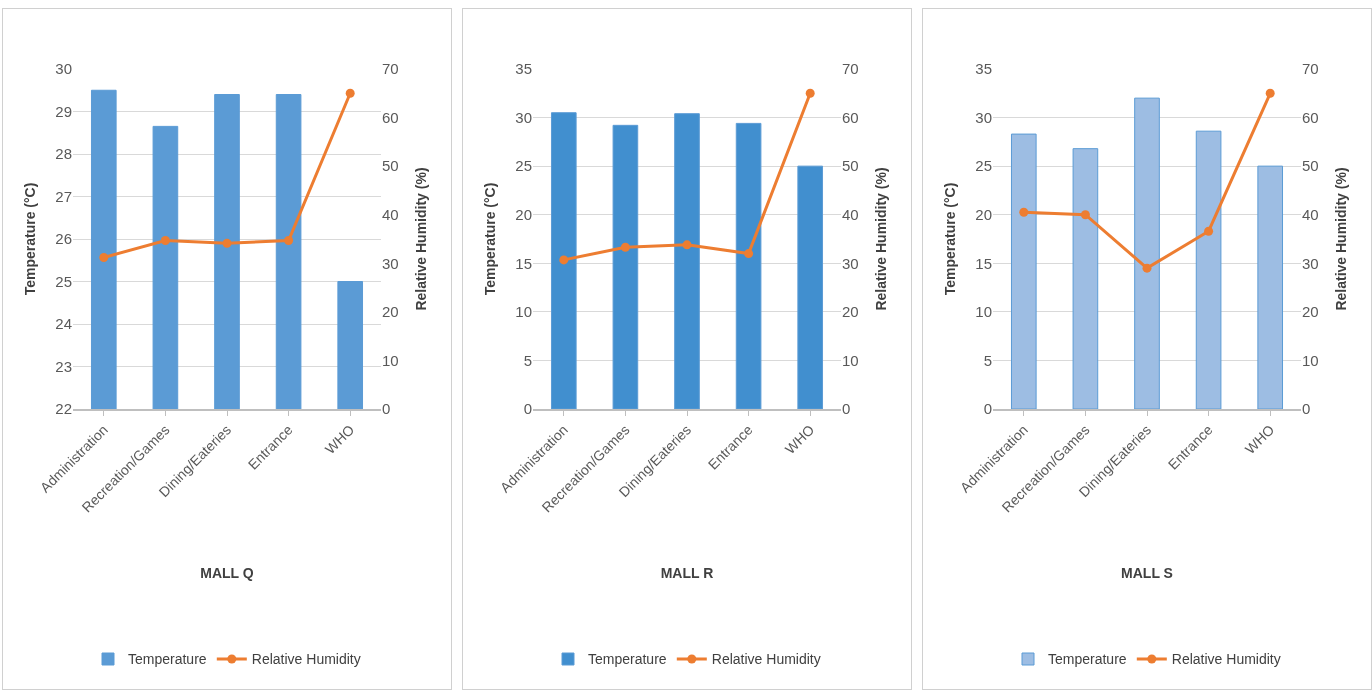 The image size is (1372, 698). I want to click on text: MALL R, so click(687, 573).